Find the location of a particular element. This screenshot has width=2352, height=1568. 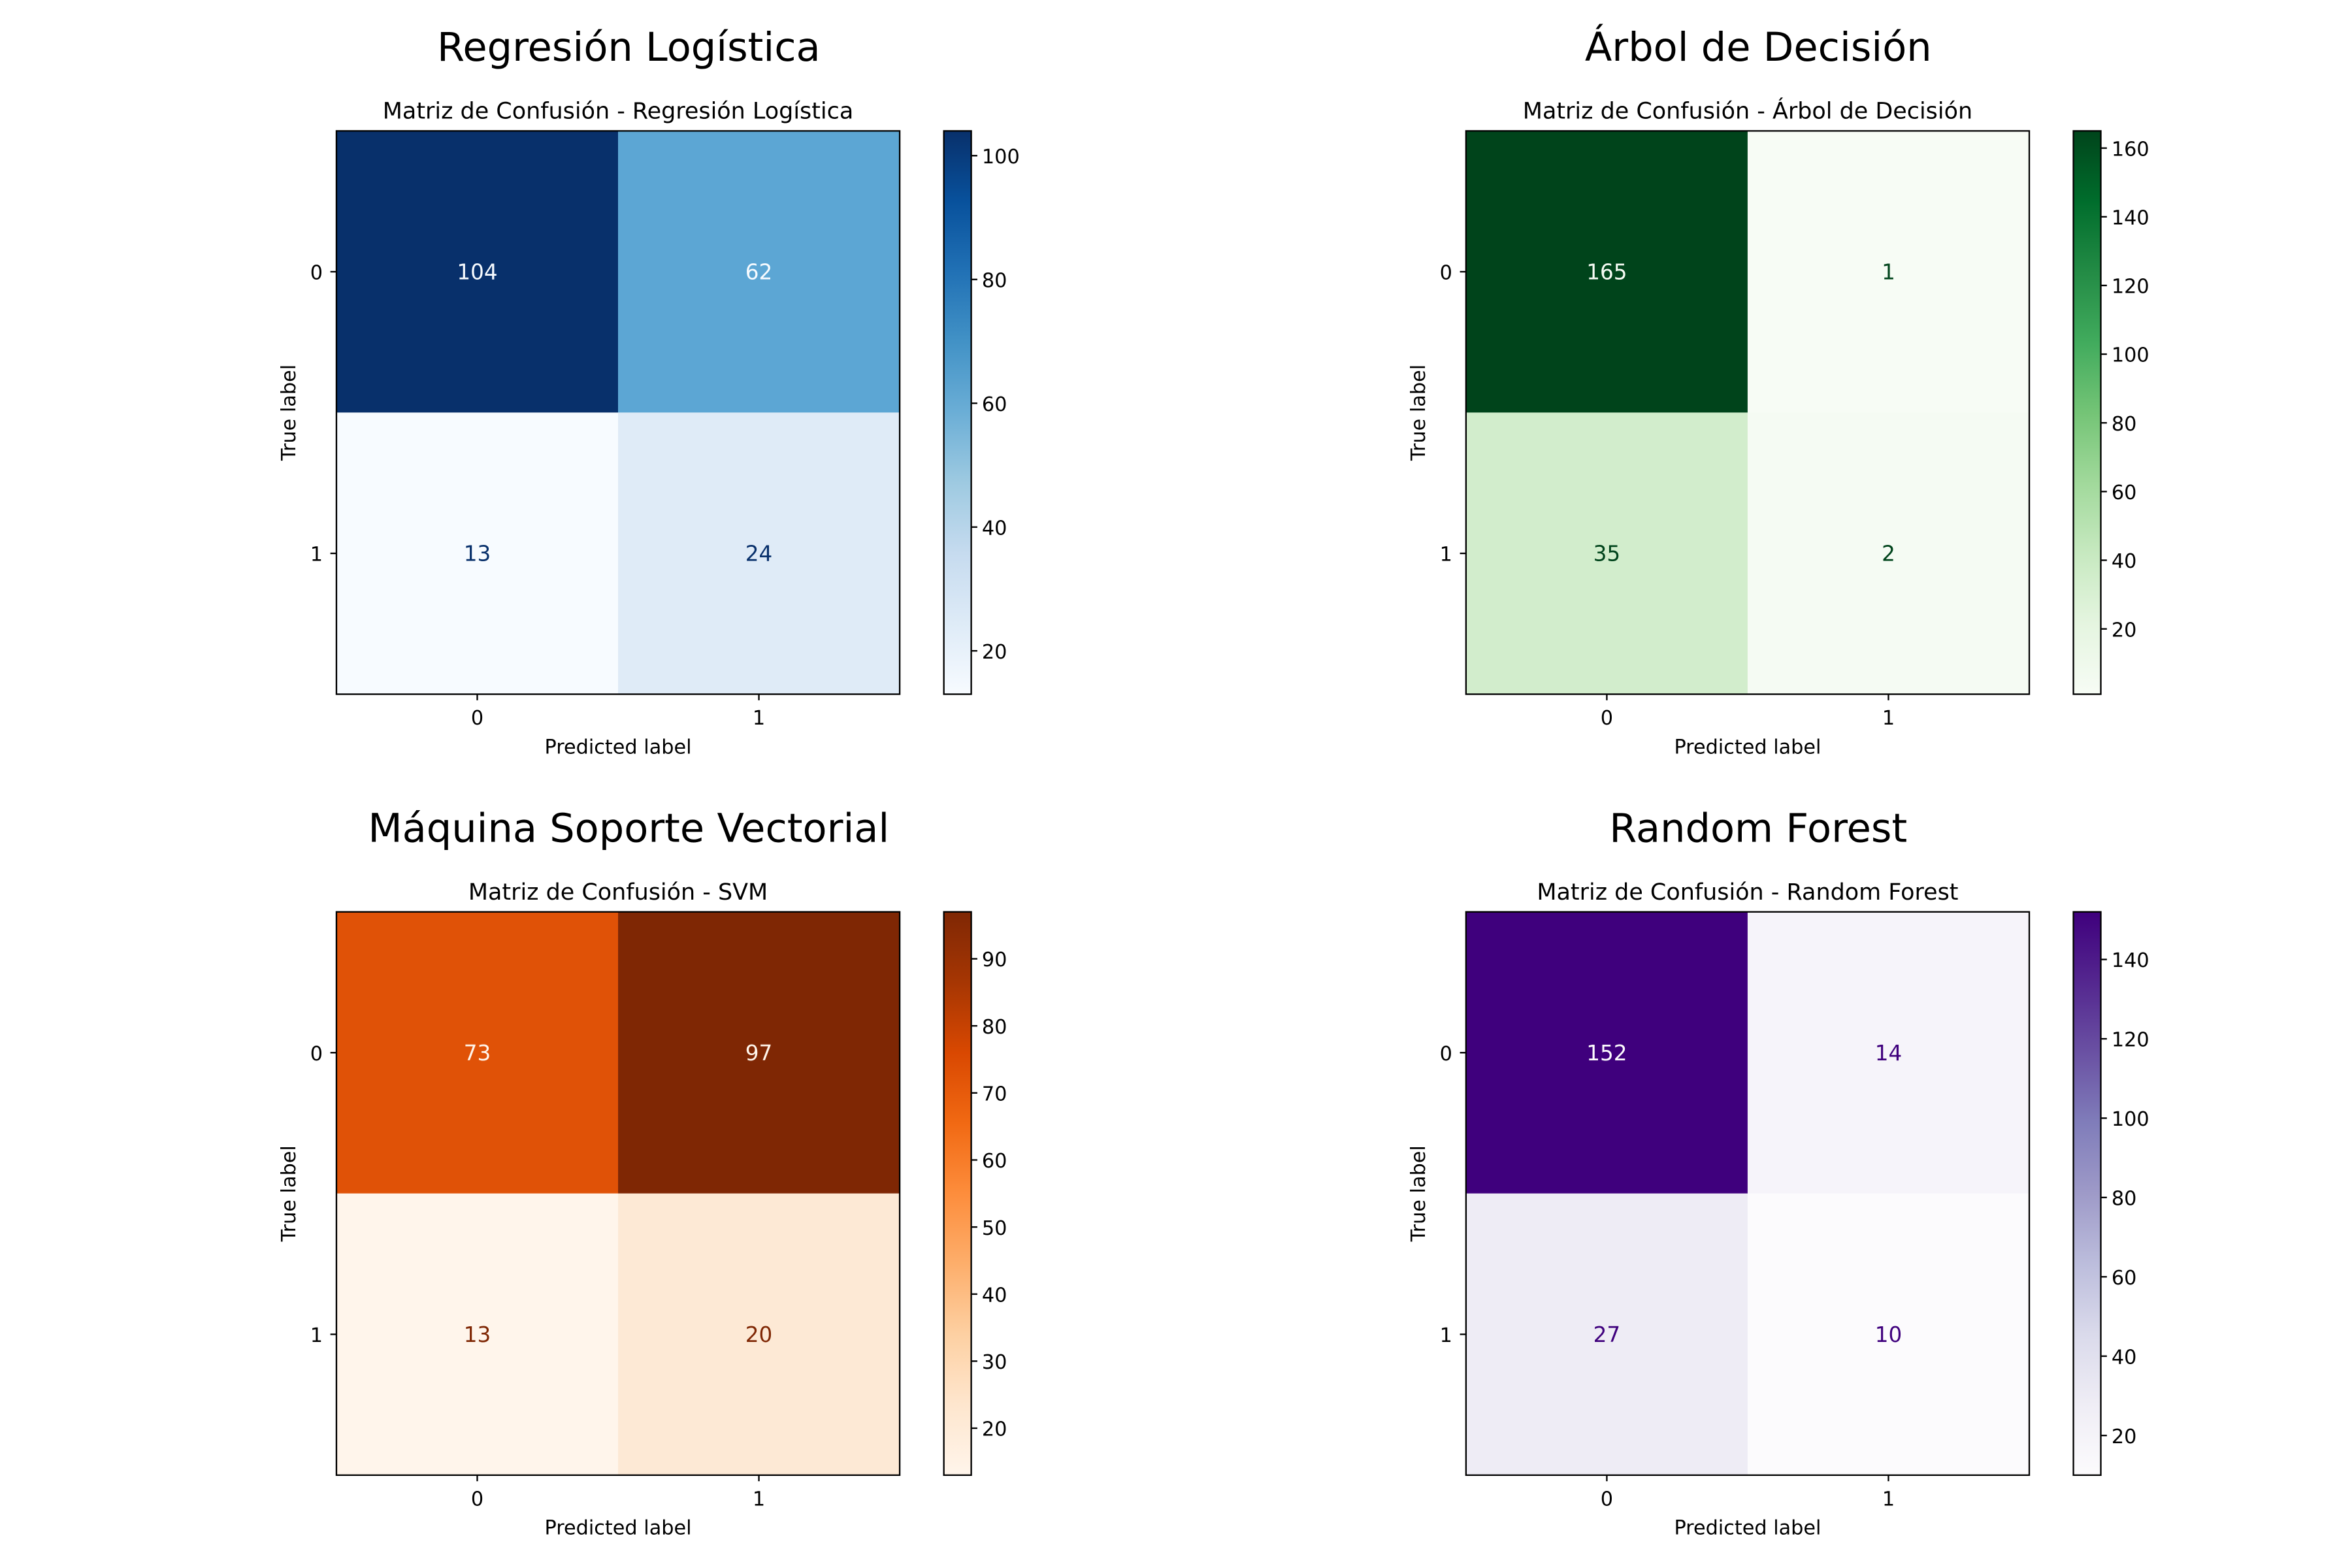

cell-value-label: 104 is located at coordinates (477, 272).